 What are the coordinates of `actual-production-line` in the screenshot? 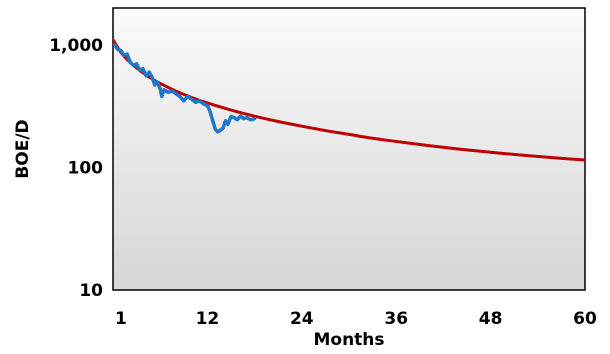 It's located at (185, 88).